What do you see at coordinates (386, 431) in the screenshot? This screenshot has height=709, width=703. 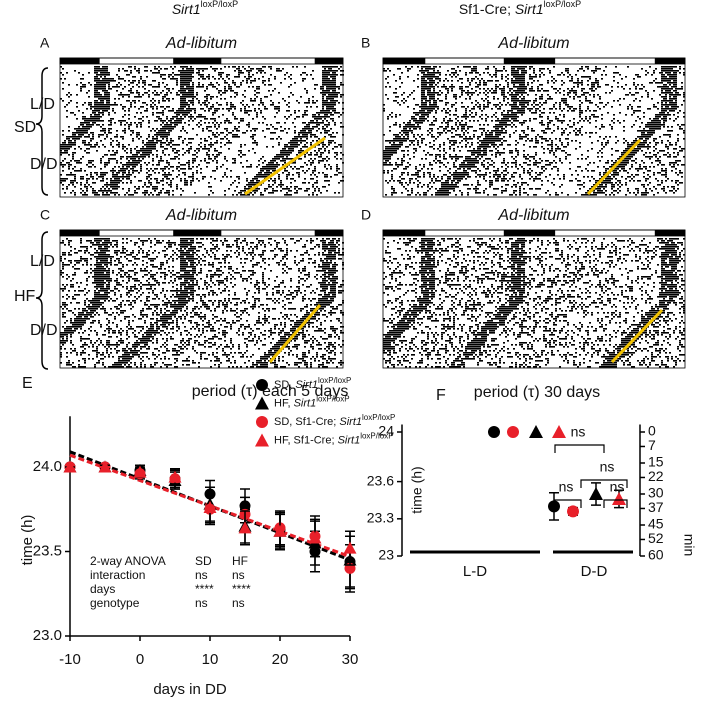 I see `y-tick-label: 24` at bounding box center [386, 431].